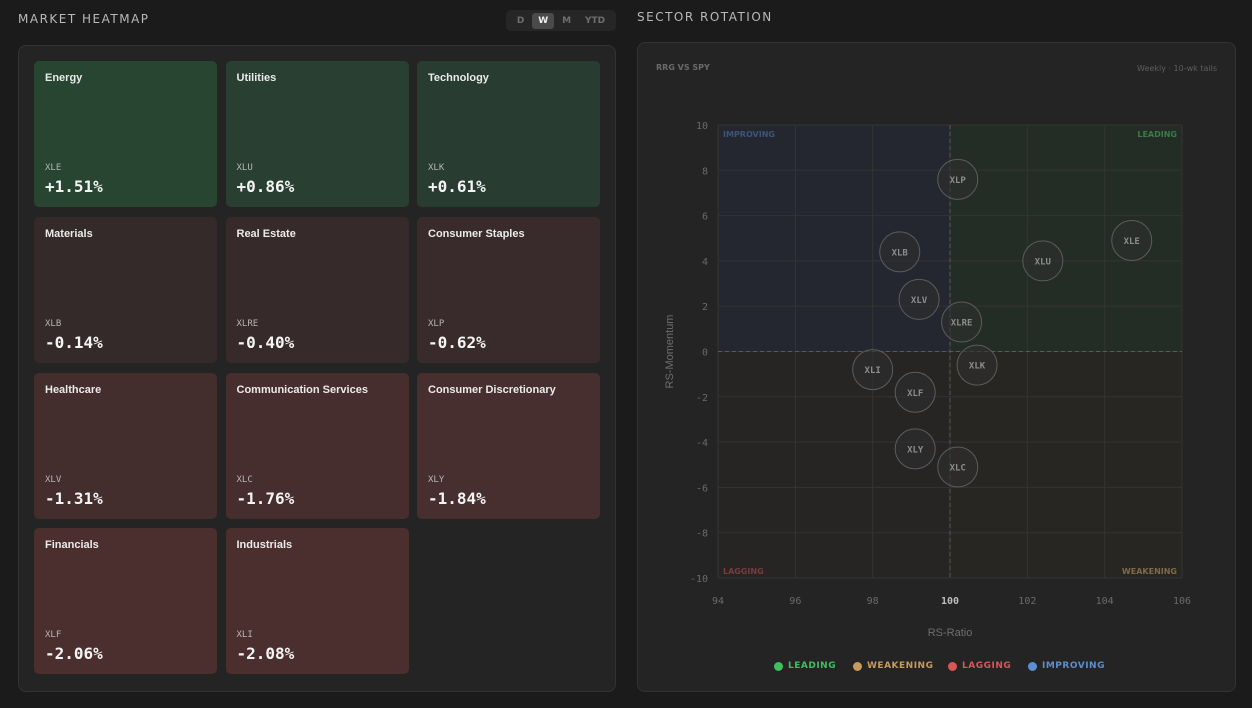 The height and width of the screenshot is (708, 1252). Describe the element at coordinates (74, 186) in the screenshot. I see `sector-change: +1.51%` at that location.